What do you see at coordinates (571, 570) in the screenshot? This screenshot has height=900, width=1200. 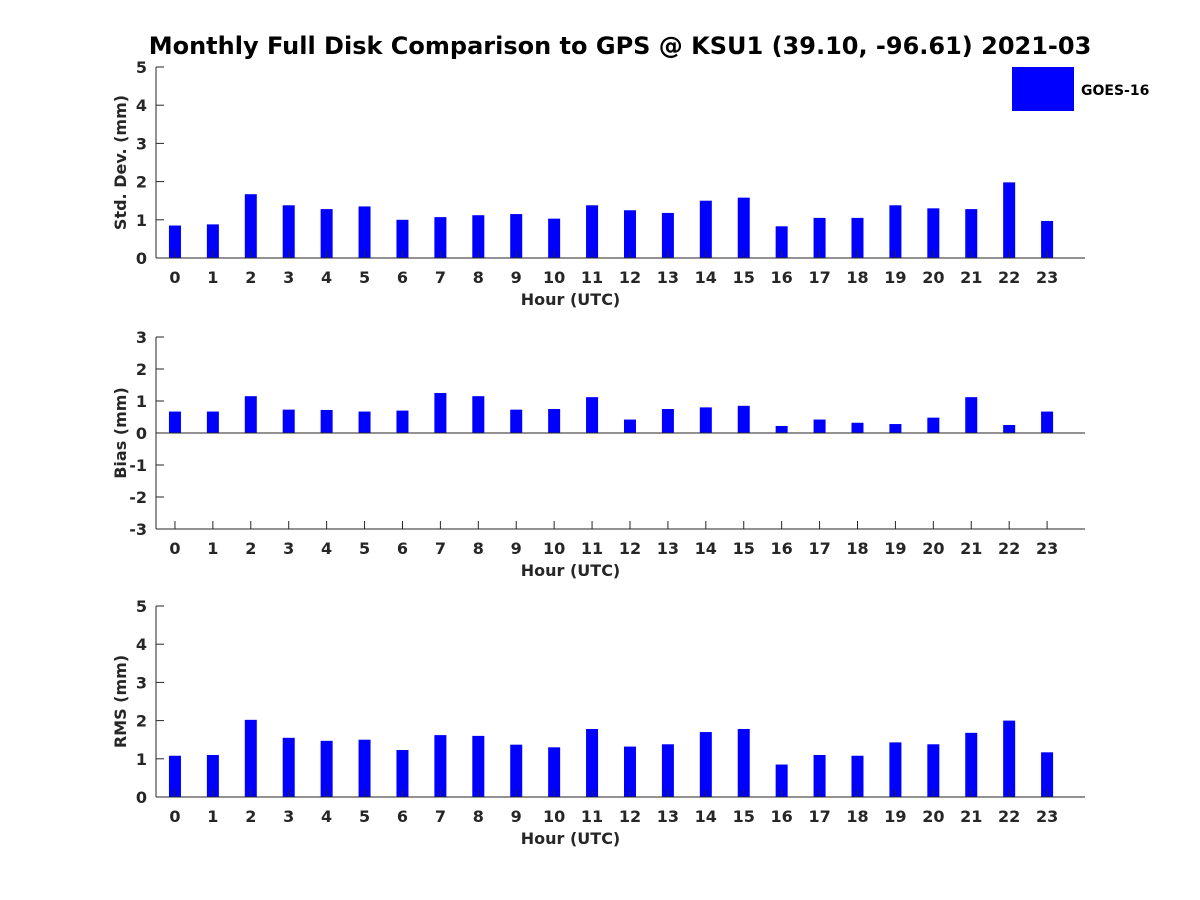 I see `x-axis-label: Hour (UTC)` at bounding box center [571, 570].